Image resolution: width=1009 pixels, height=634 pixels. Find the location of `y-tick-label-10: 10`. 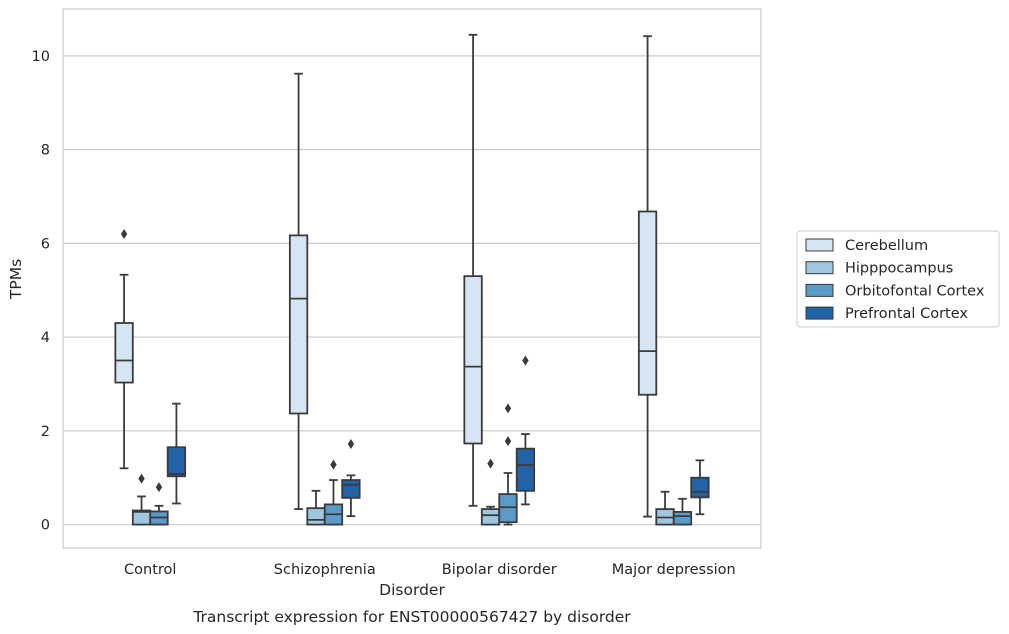

y-tick-label-10: 10 is located at coordinates (41, 57).